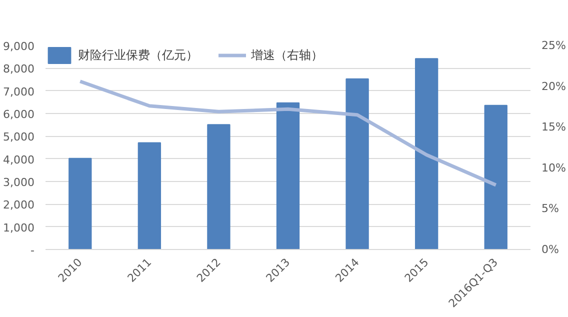  I want to click on y-tick-label: 5,000, so click(19, 137).